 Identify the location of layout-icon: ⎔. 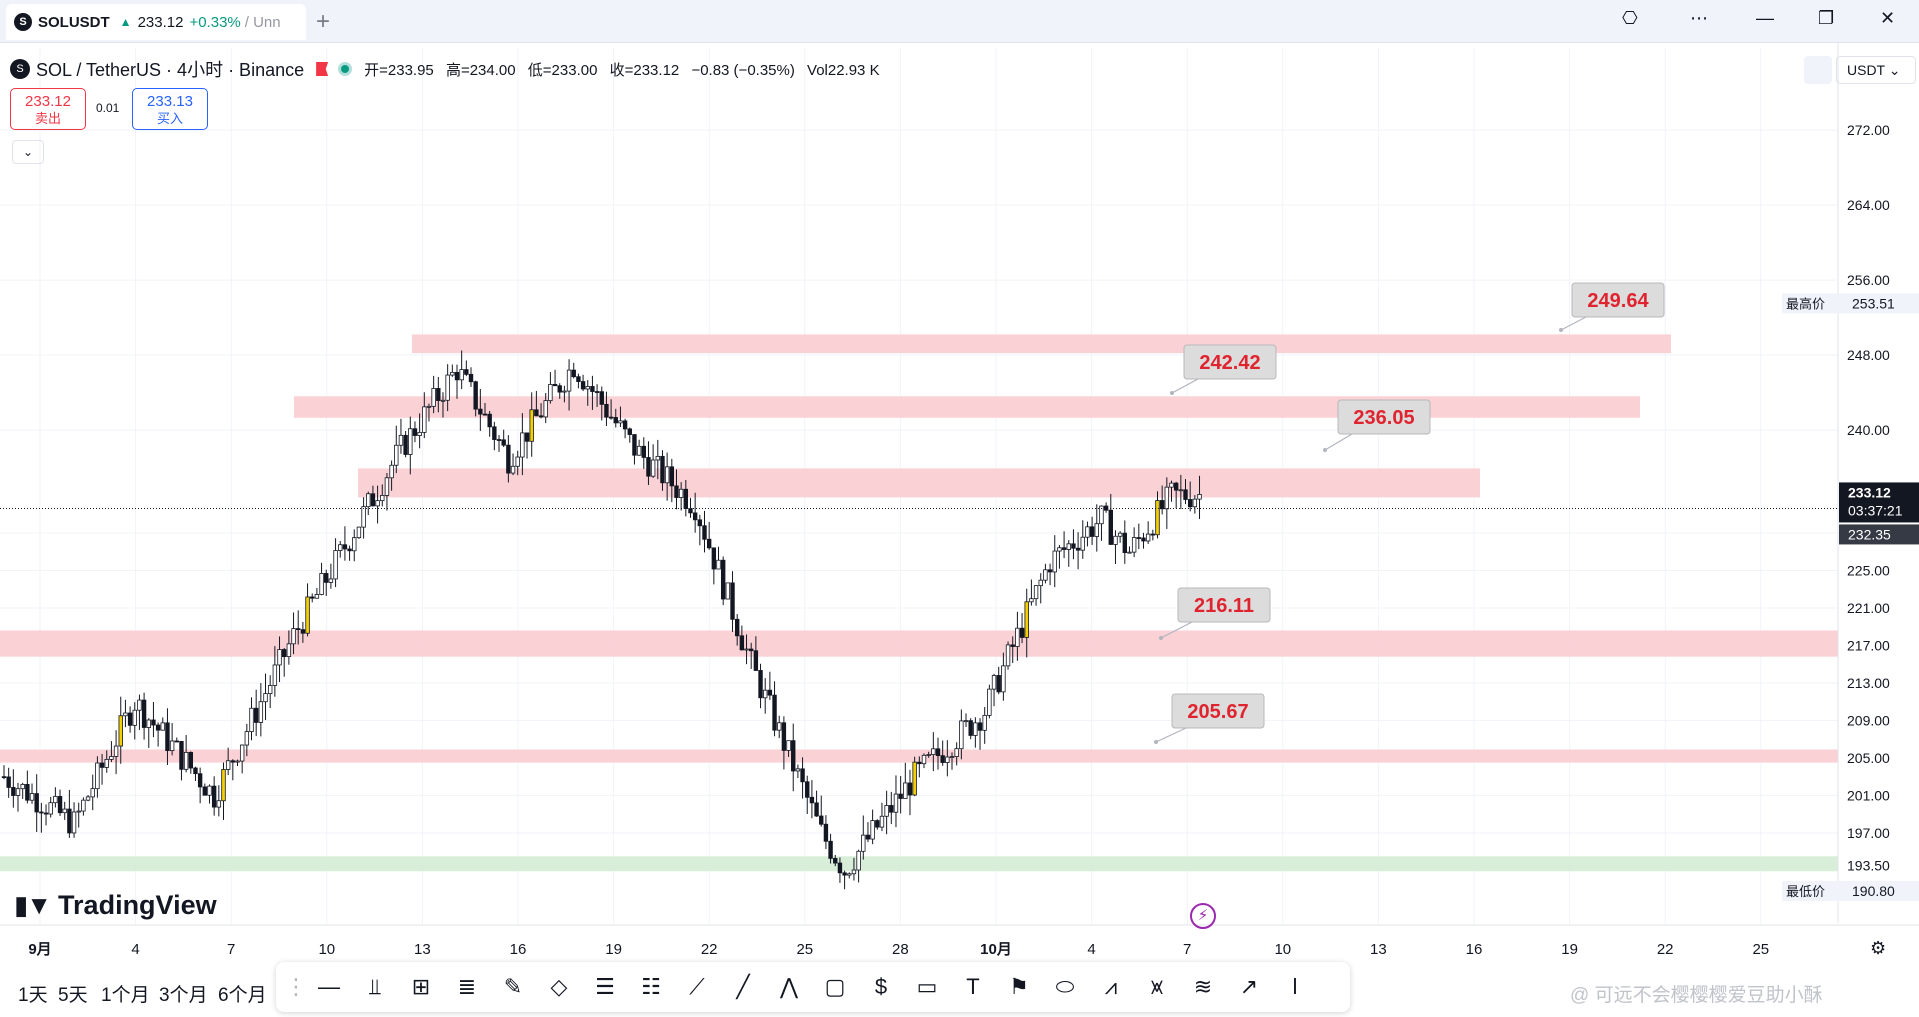
(1630, 18).